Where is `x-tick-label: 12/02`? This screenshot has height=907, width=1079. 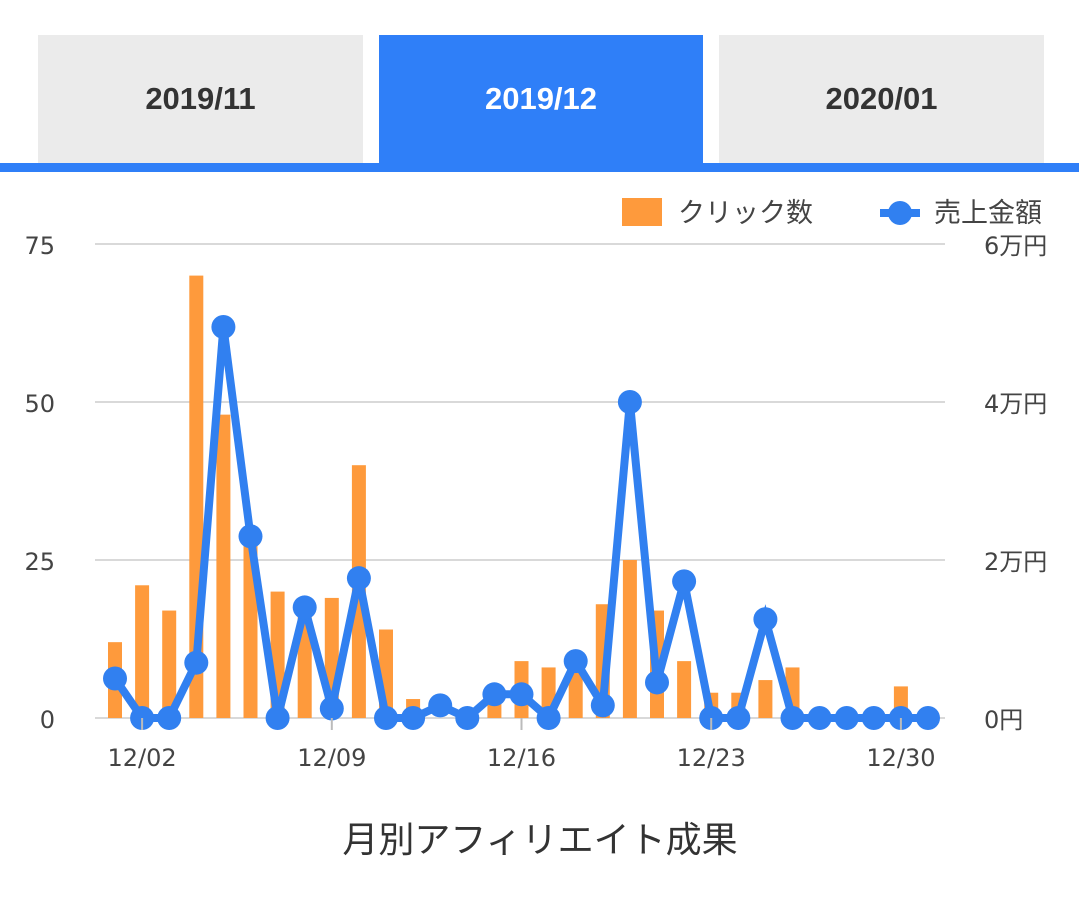
x-tick-label: 12/02 is located at coordinates (142, 758).